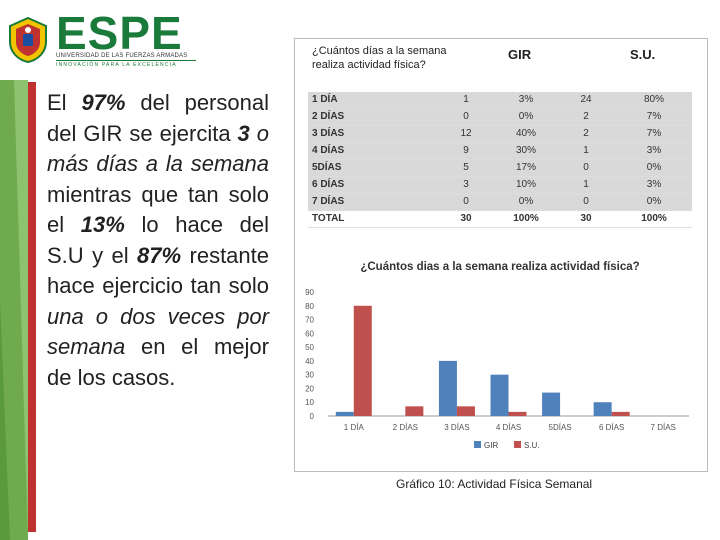 This screenshot has width=720, height=540. Describe the element at coordinates (525, 133) in the screenshot. I see `table-cell: 40%` at that location.